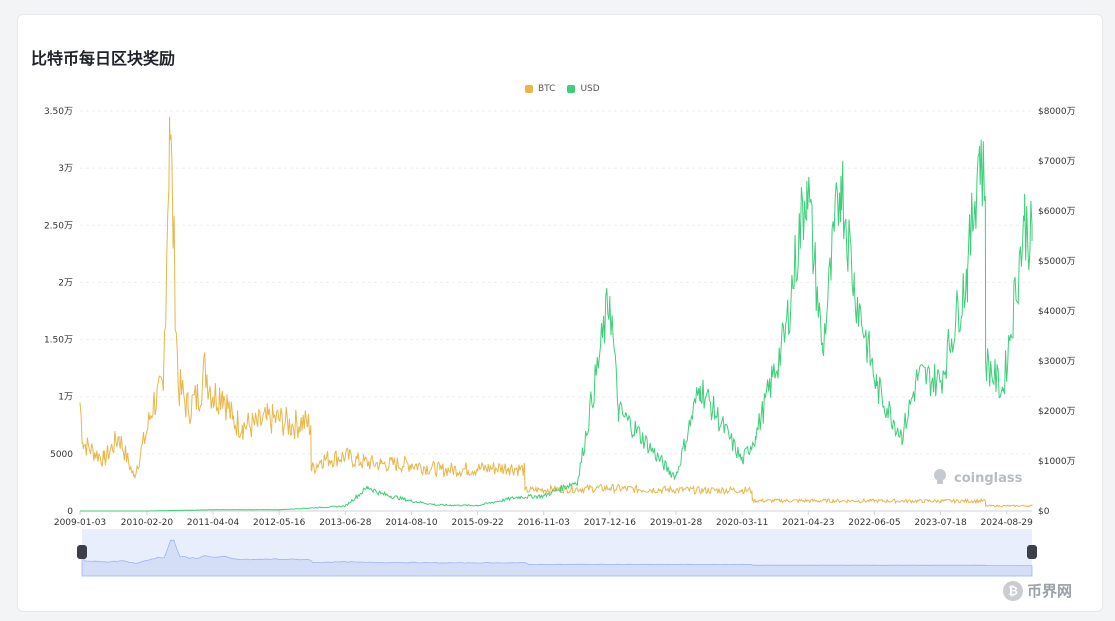 Image resolution: width=1115 pixels, height=621 pixels. What do you see at coordinates (1057, 112) in the screenshot?
I see `y-right-tick-label: $8000万` at bounding box center [1057, 112].